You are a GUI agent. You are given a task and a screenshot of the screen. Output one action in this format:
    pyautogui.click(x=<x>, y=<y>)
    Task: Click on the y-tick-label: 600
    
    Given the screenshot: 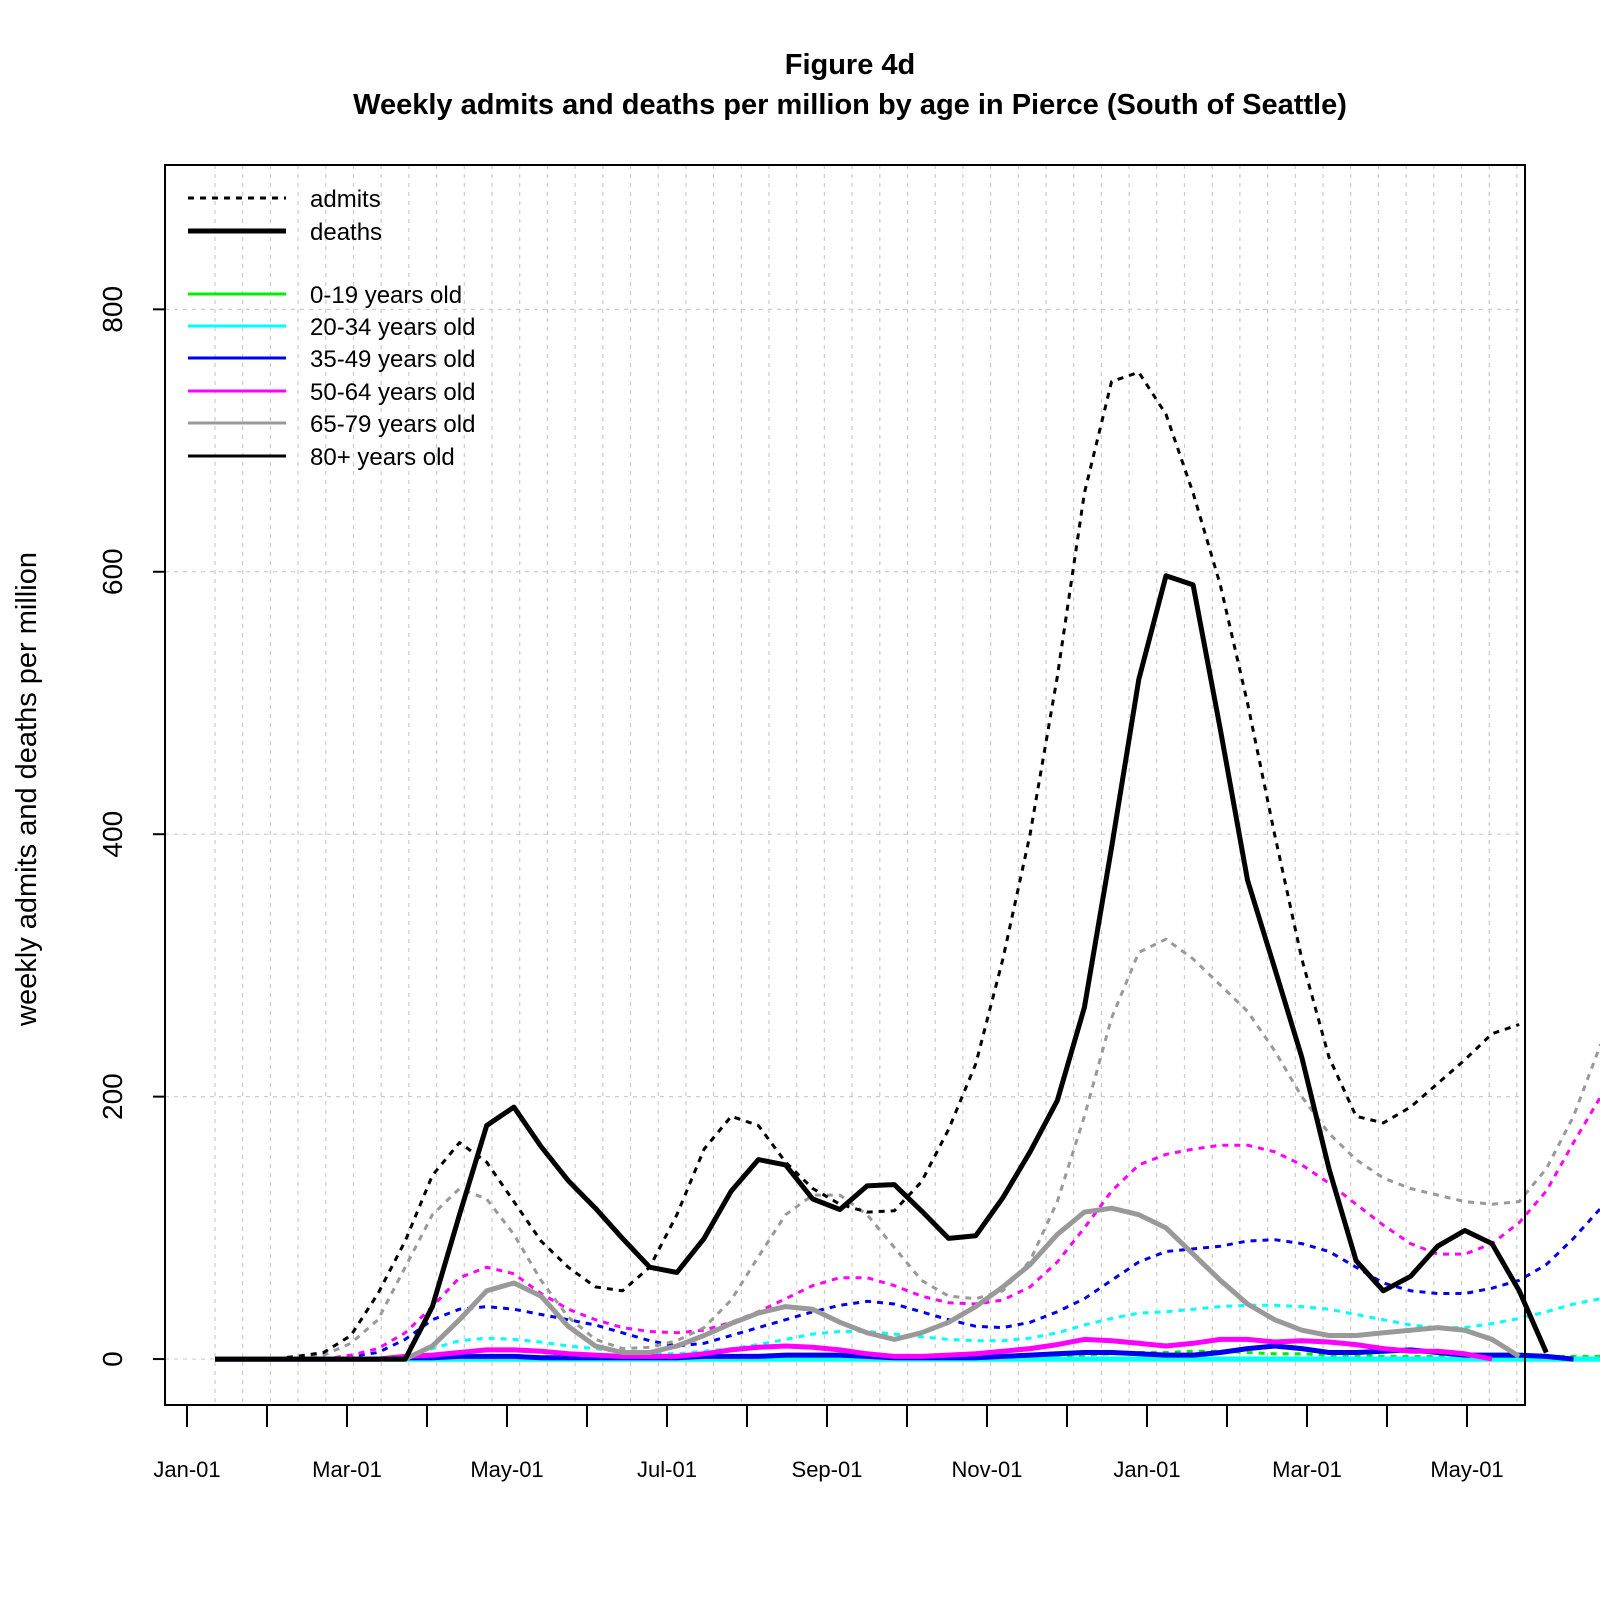 What is the action you would take?
    pyautogui.click(x=112, y=571)
    